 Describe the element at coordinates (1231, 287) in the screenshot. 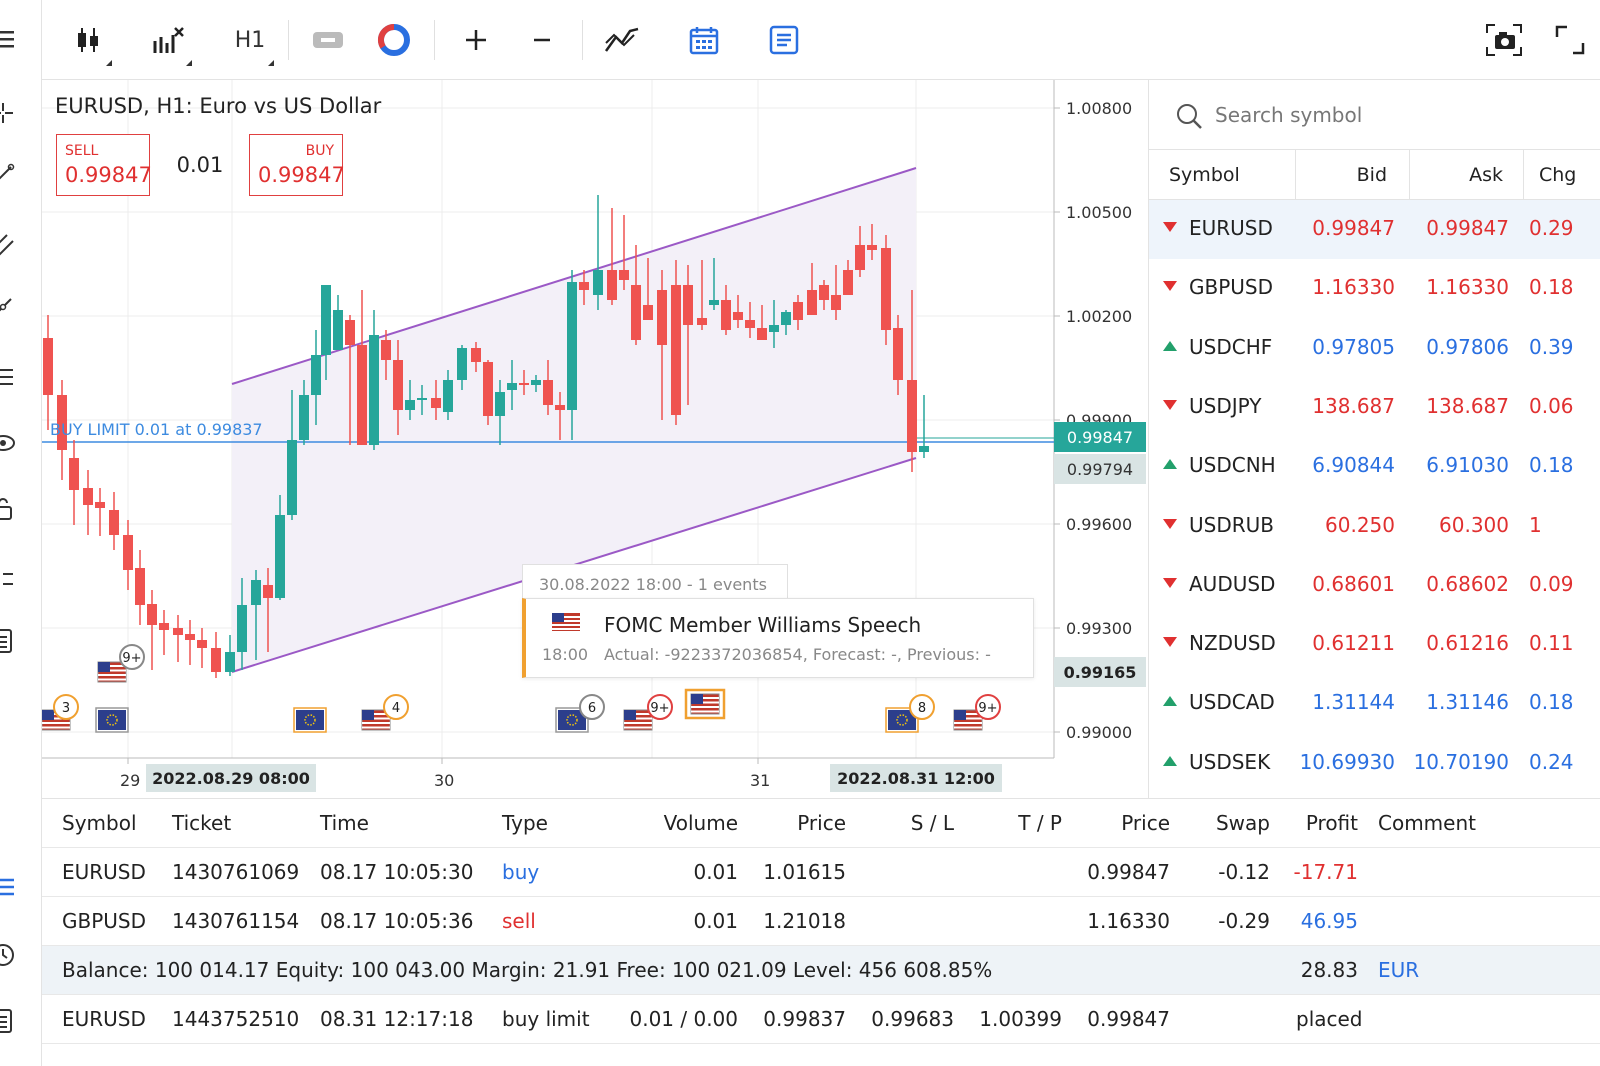

I see `watchlist-symbol: GBPUSD` at that location.